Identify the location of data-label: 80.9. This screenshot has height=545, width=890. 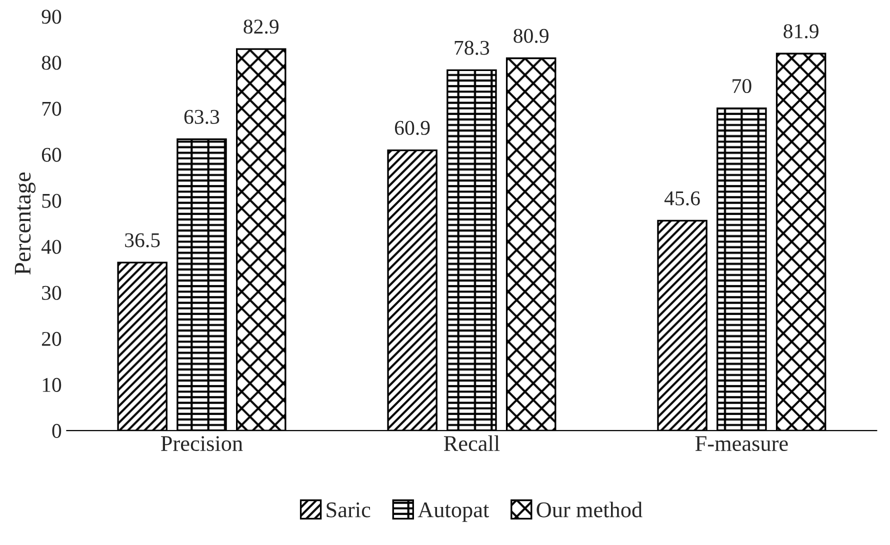
(531, 35).